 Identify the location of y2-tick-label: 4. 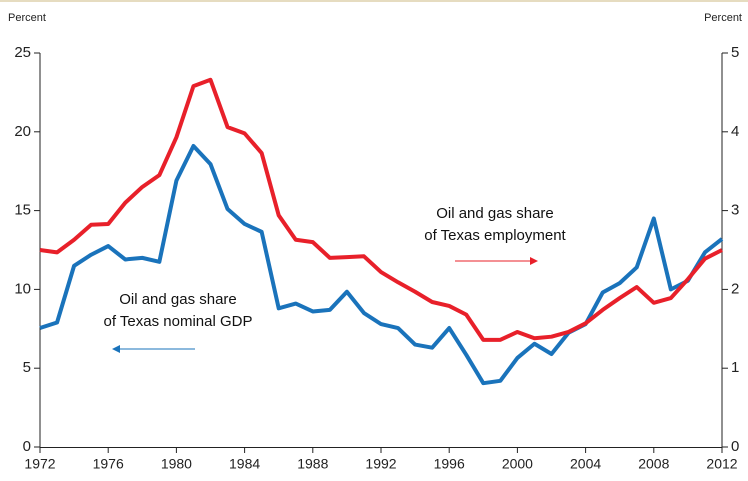
(735, 131).